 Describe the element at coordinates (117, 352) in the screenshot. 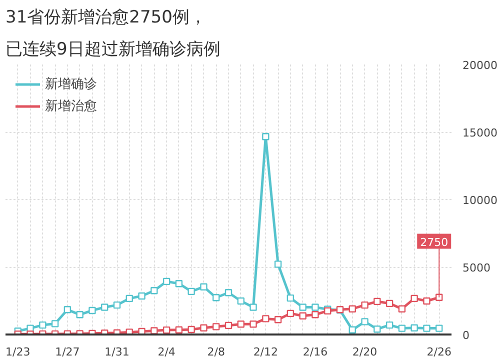

I see `x-tick-label: 1/31` at that location.